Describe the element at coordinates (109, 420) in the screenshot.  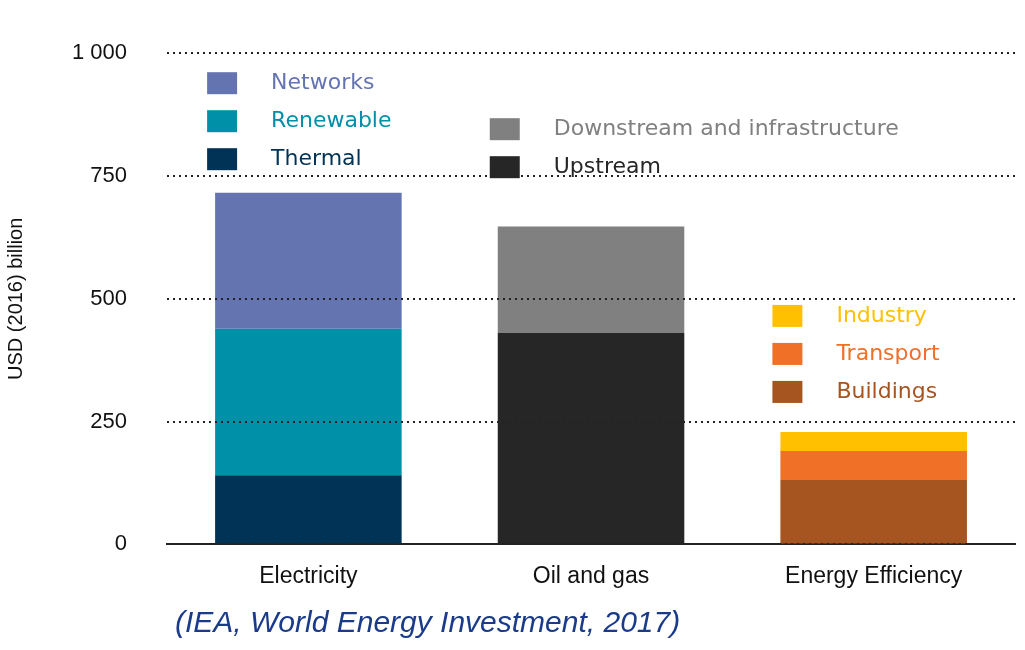
I see `y-tick-label: 250` at that location.